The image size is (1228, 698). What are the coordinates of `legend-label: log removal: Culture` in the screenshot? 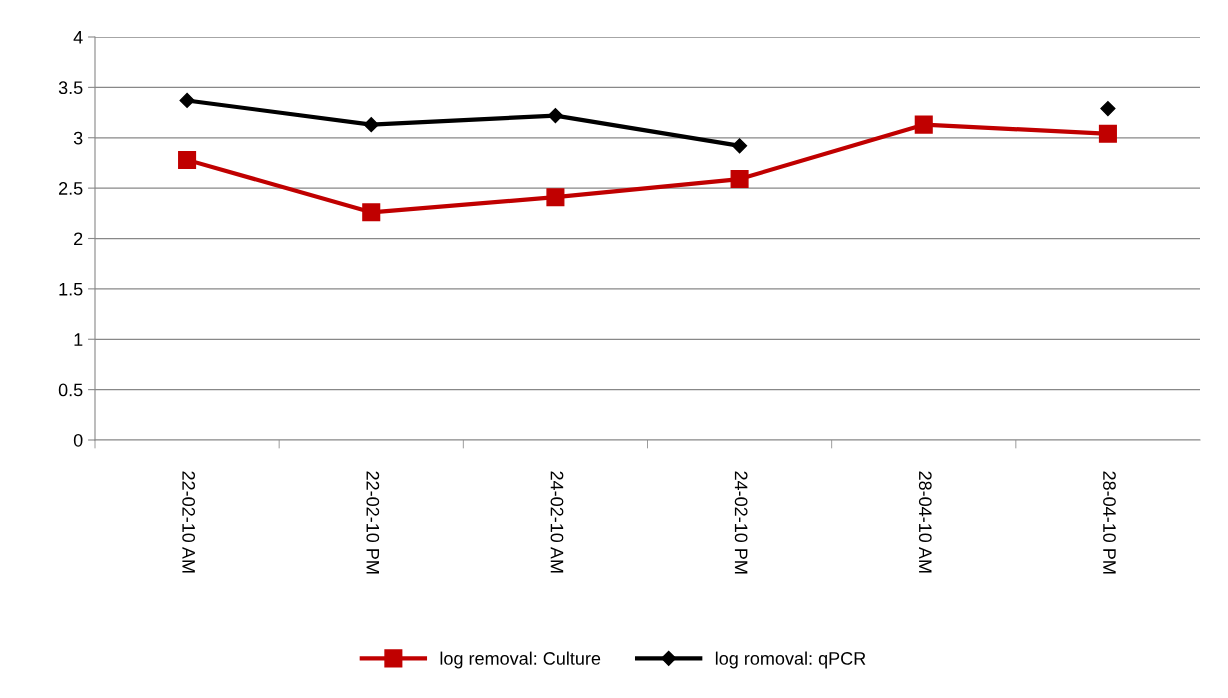 It's located at (520, 660).